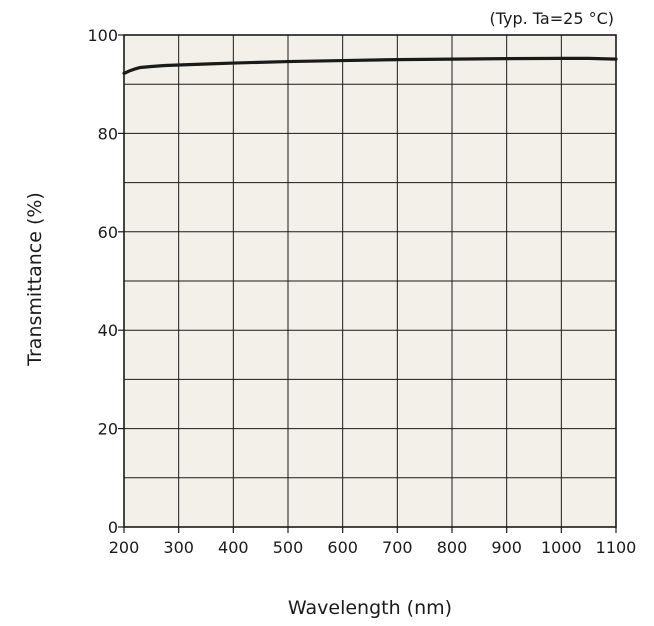 This screenshot has height=626, width=654. Describe the element at coordinates (288, 547) in the screenshot. I see `x-tick-label: 500` at that location.